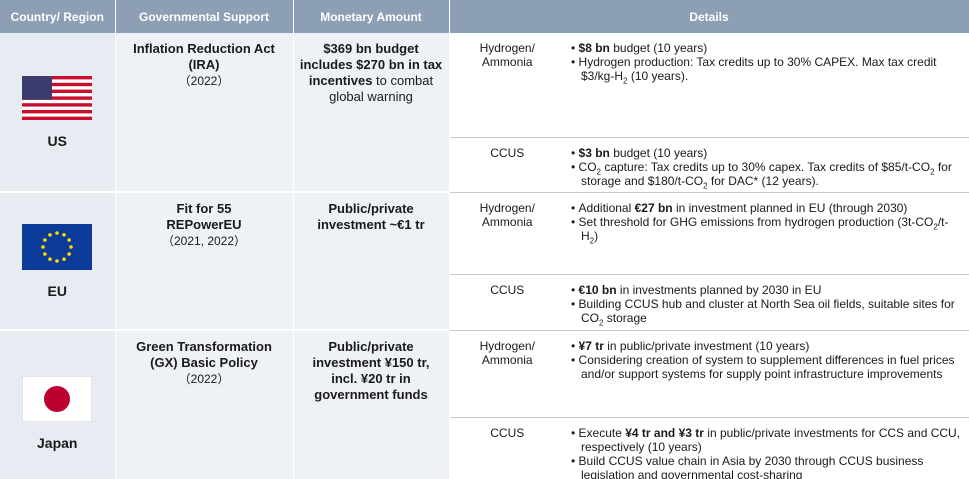  What do you see at coordinates (594, 152) in the screenshot?
I see `text-segment: $3 bn` at bounding box center [594, 152].